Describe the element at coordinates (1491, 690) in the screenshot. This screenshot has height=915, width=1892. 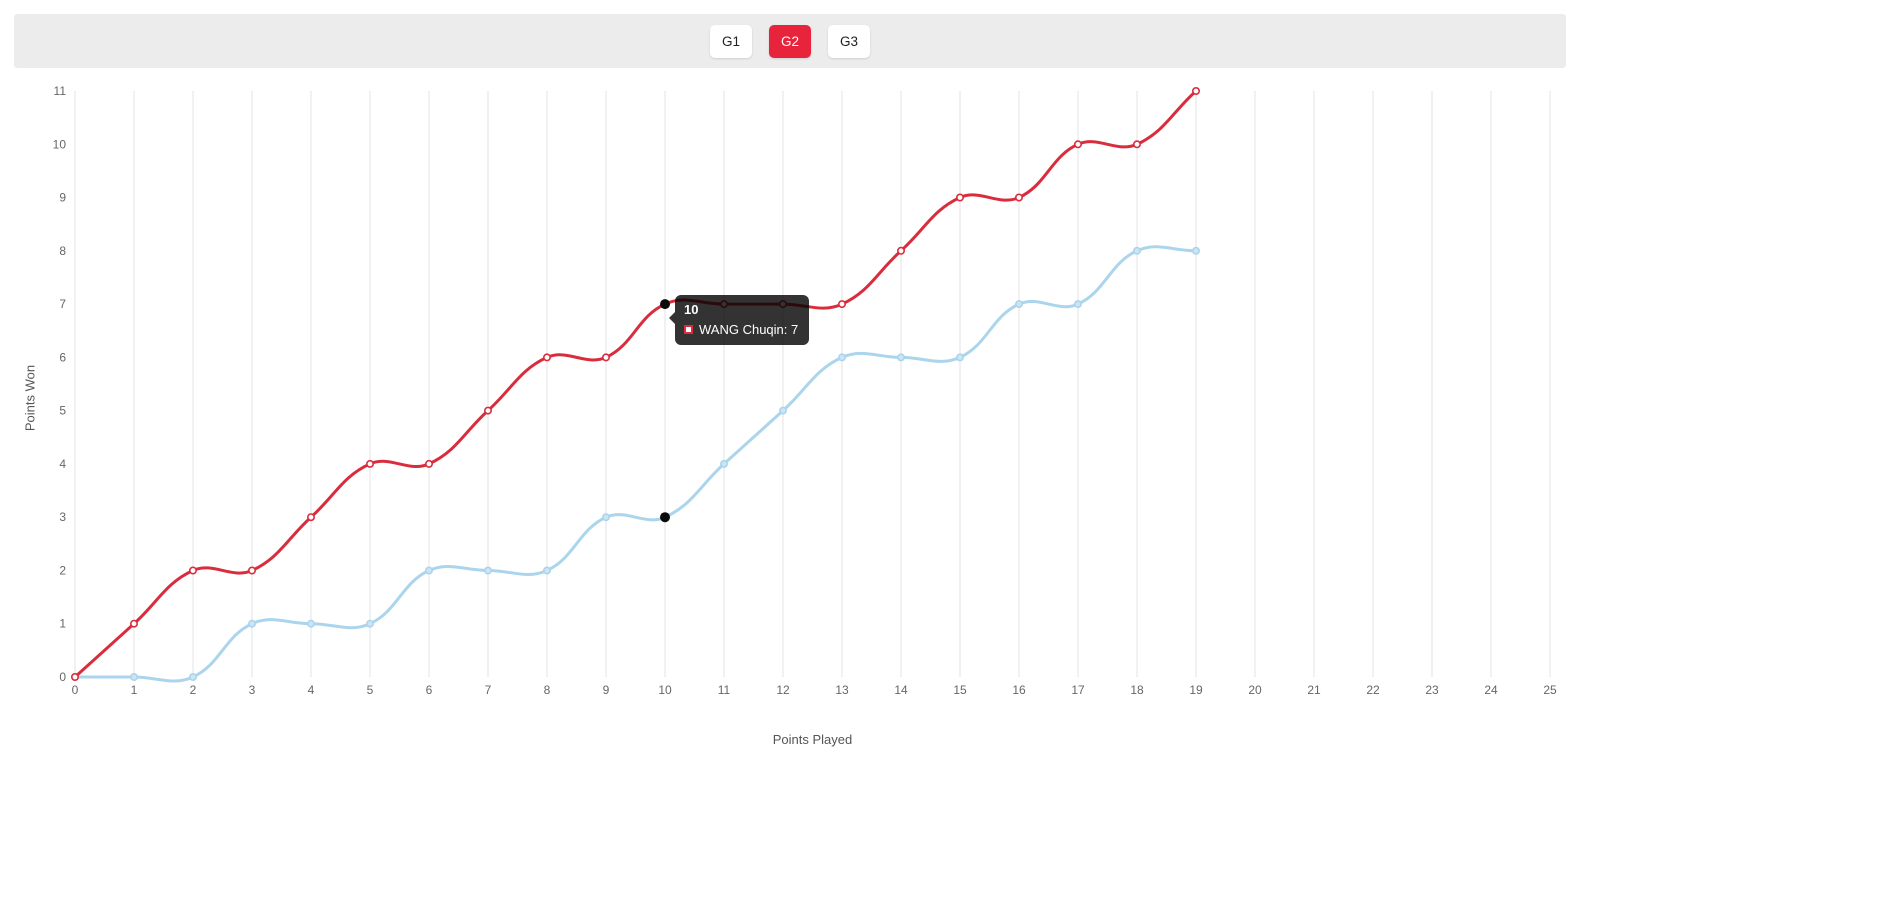
I see `svg-text: 24` at that location.